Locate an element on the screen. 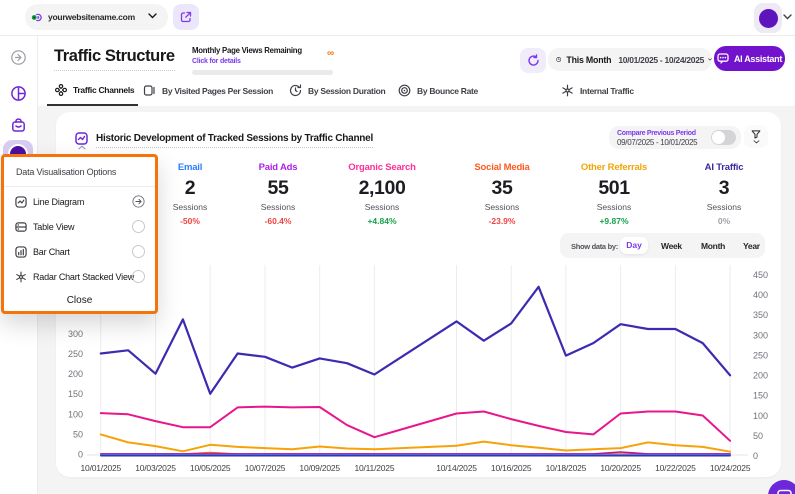 Image resolution: width=795 pixels, height=494 pixels. svg-text: 10/07/2025 is located at coordinates (265, 468).